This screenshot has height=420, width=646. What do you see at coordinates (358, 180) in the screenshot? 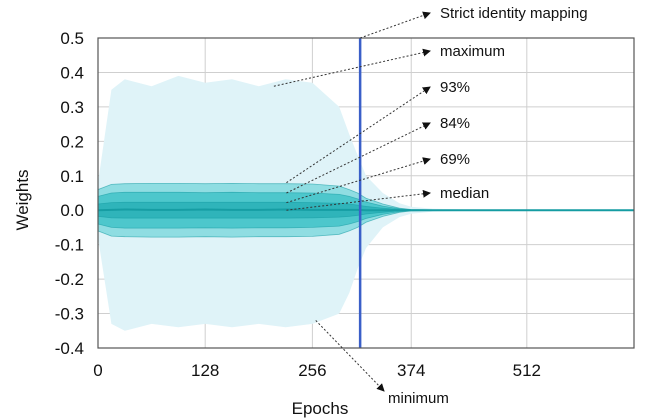
I see `annotation-arrow-69pct` at bounding box center [358, 180].